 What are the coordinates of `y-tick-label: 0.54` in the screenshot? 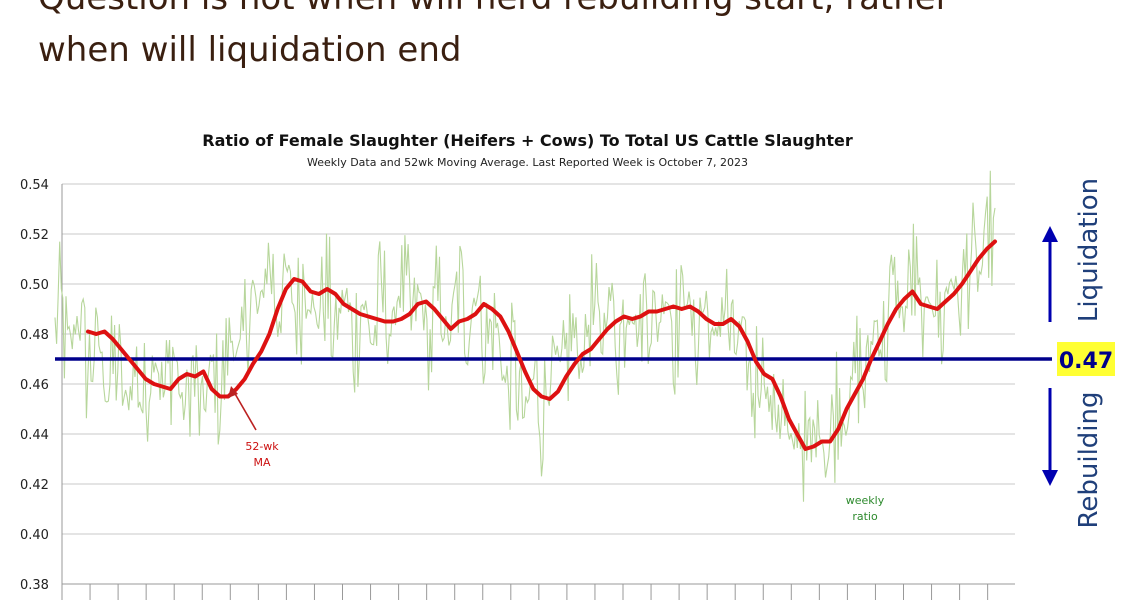 It's located at (34, 185).